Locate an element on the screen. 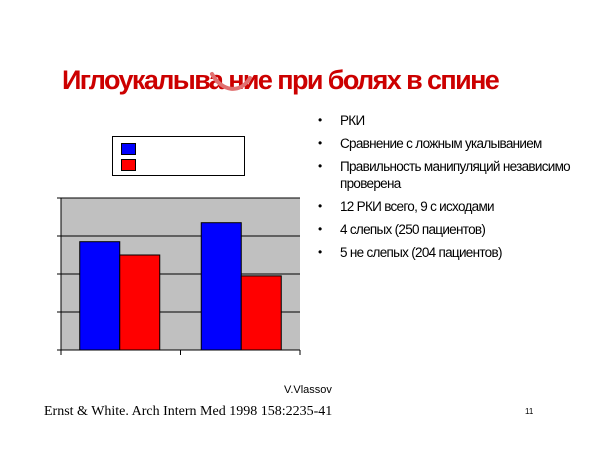 The image size is (600, 450). bullet-item: • Сравнение с ложным укалыванием is located at coordinates (451, 143).